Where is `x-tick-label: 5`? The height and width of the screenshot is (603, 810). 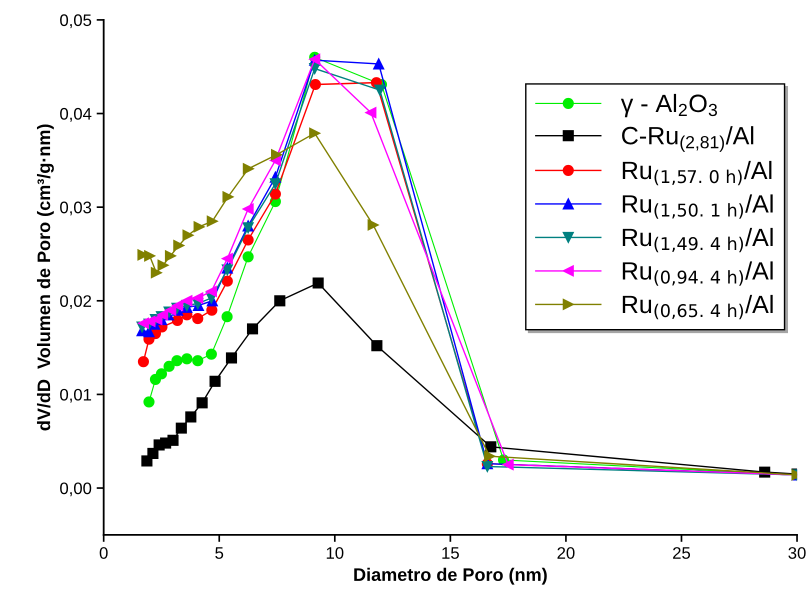 x-tick-label: 5 is located at coordinates (219, 553).